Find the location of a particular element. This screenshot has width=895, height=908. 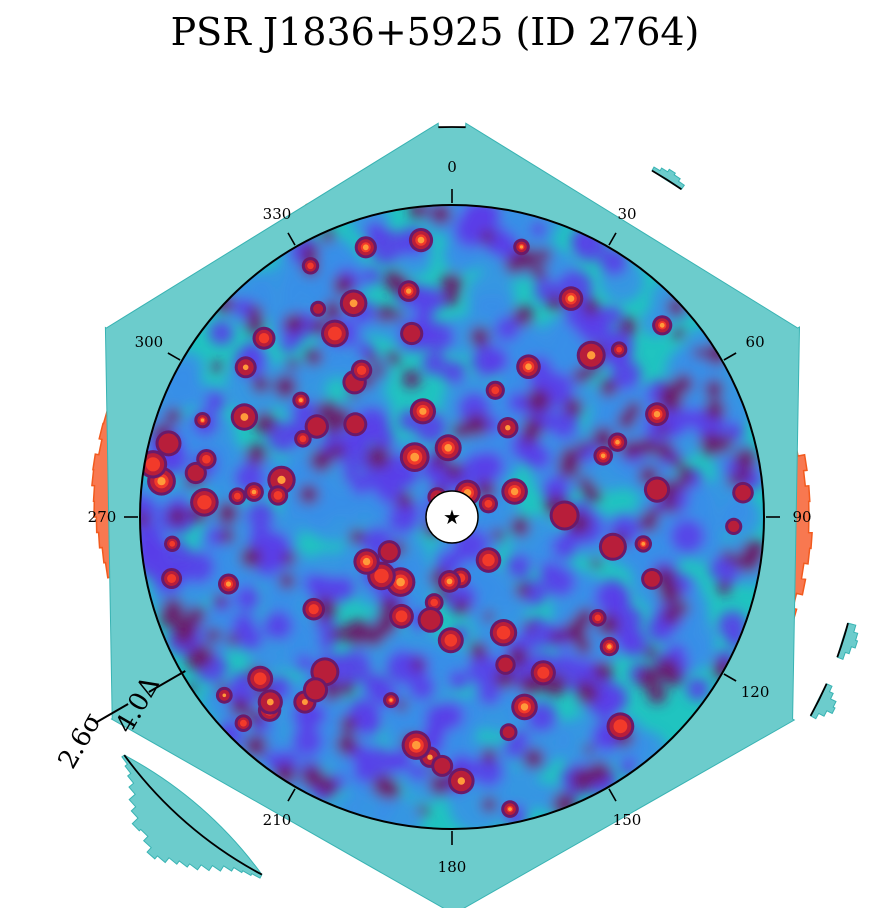

angle-tick-label: 30 is located at coordinates (626, 214).